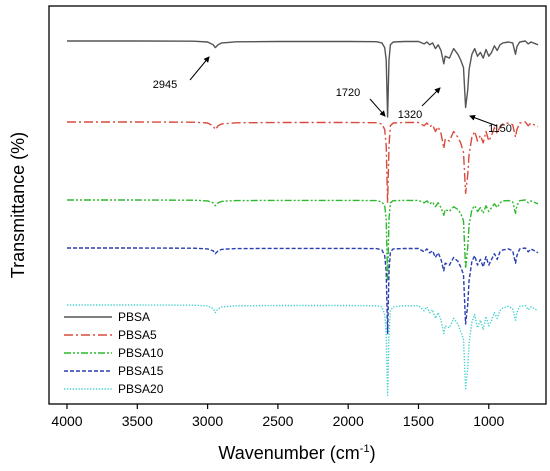 The width and height of the screenshot is (550, 471). I want to click on legend-label-pbsa20: PBSA20, so click(141, 389).